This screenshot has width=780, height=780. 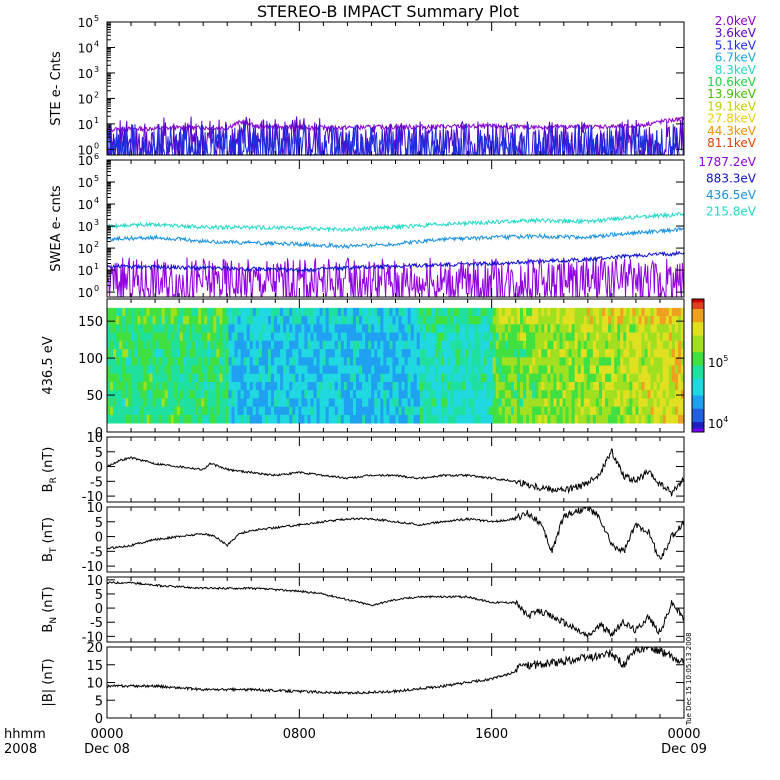 I want to click on legend-entry-ste: 27.8keV, so click(x=732, y=119).